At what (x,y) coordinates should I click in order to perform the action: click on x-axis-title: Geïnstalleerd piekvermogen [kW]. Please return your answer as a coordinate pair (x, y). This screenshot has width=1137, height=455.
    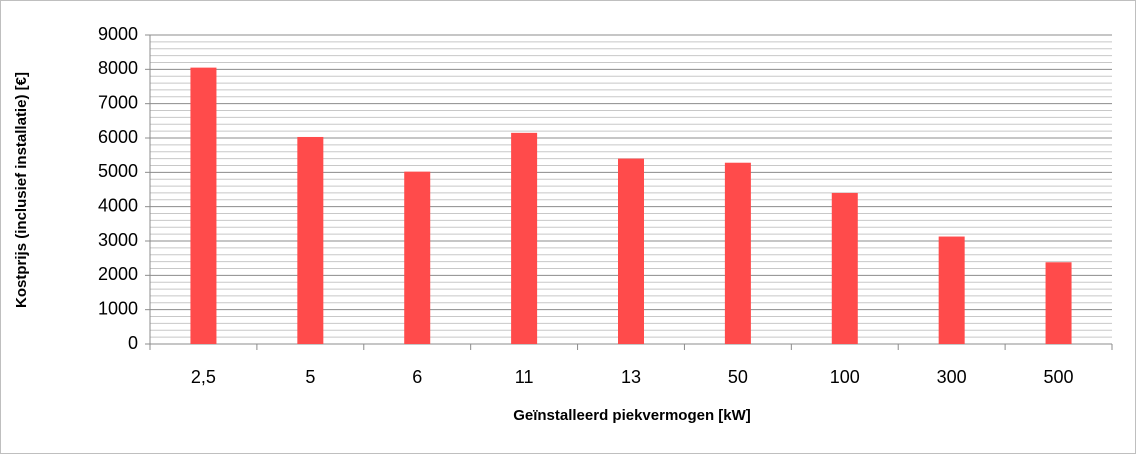
    Looking at the image, I should click on (632, 415).